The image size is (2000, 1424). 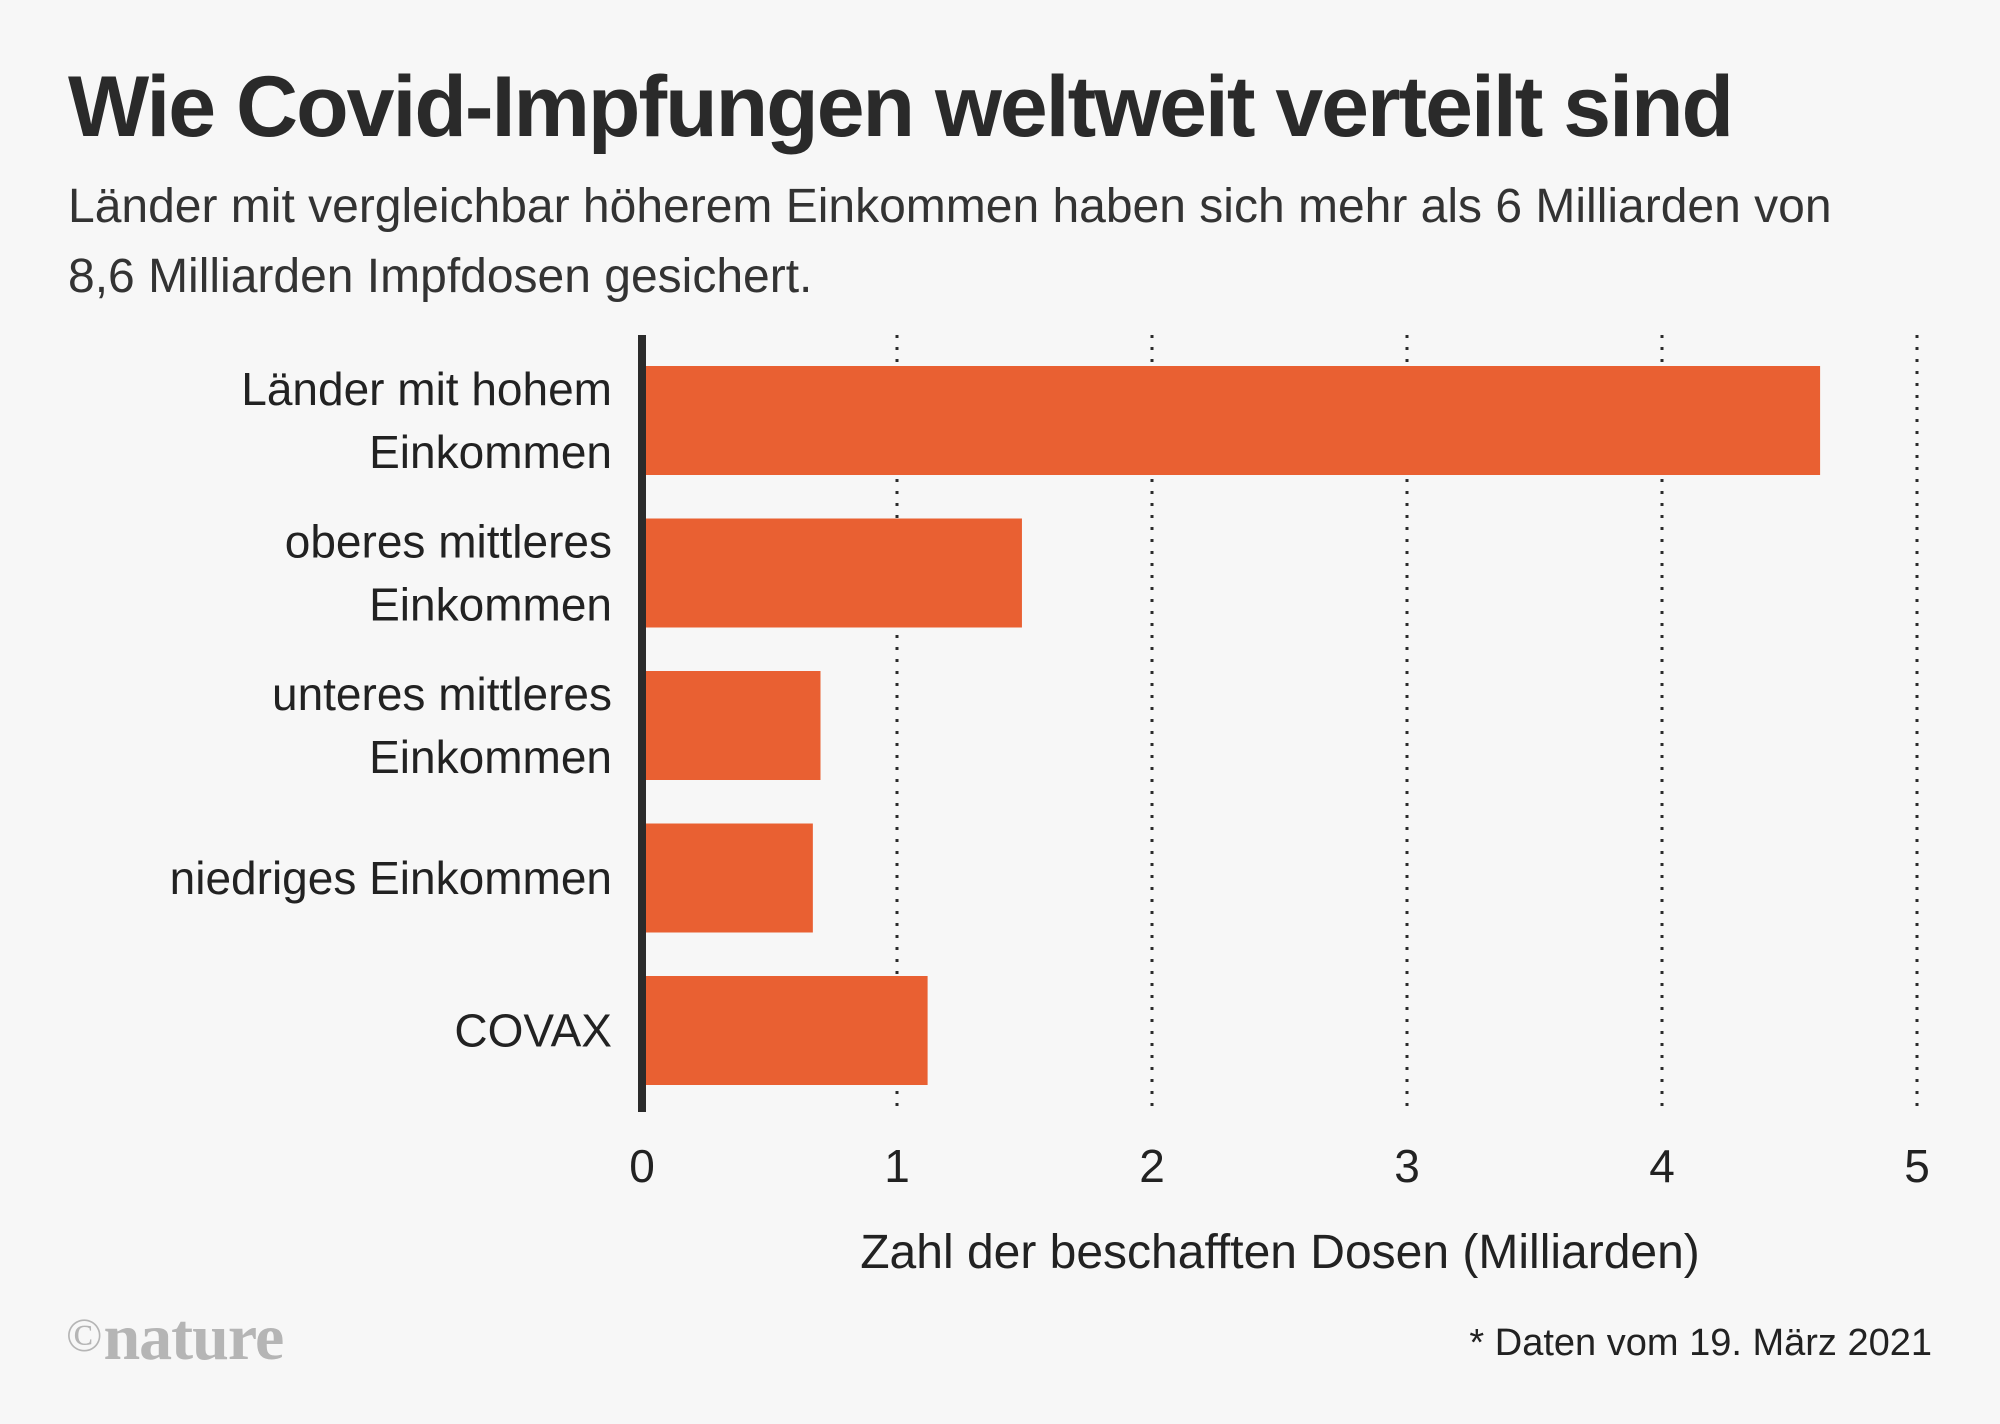 What do you see at coordinates (193, 1337) in the screenshot?
I see `logo-text: nature` at bounding box center [193, 1337].